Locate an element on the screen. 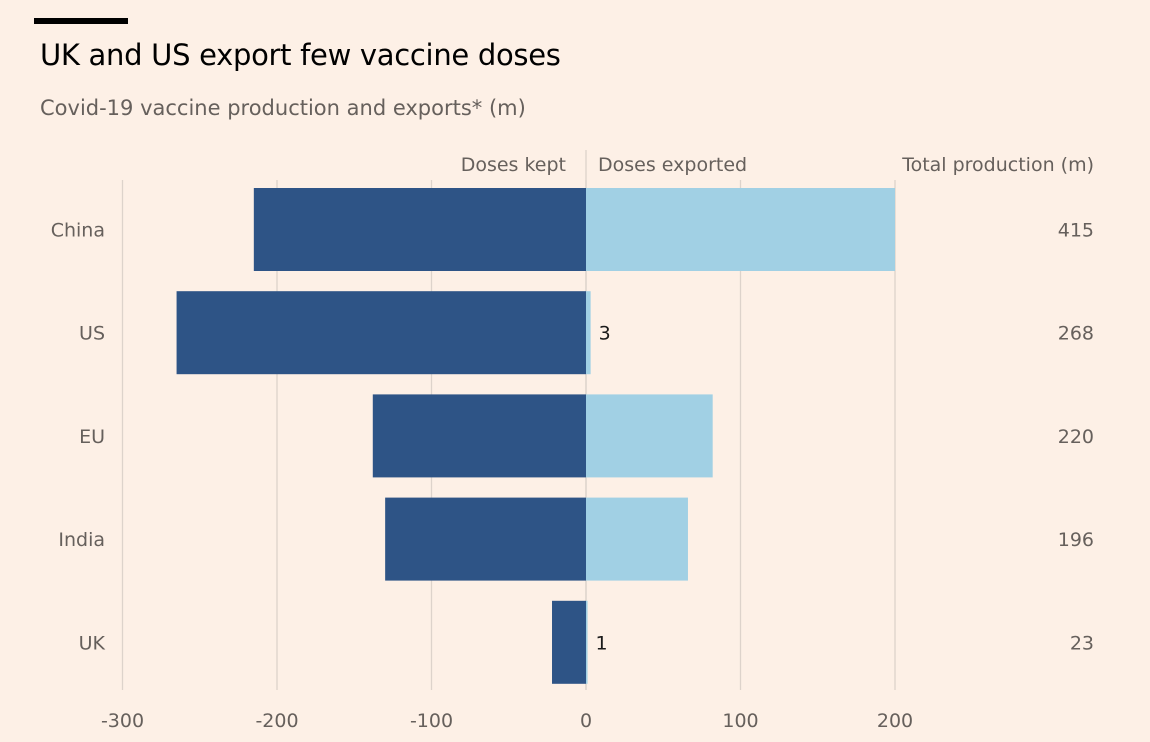 The height and width of the screenshot is (742, 1150). bar-doses-kept-uk is located at coordinates (569, 642).